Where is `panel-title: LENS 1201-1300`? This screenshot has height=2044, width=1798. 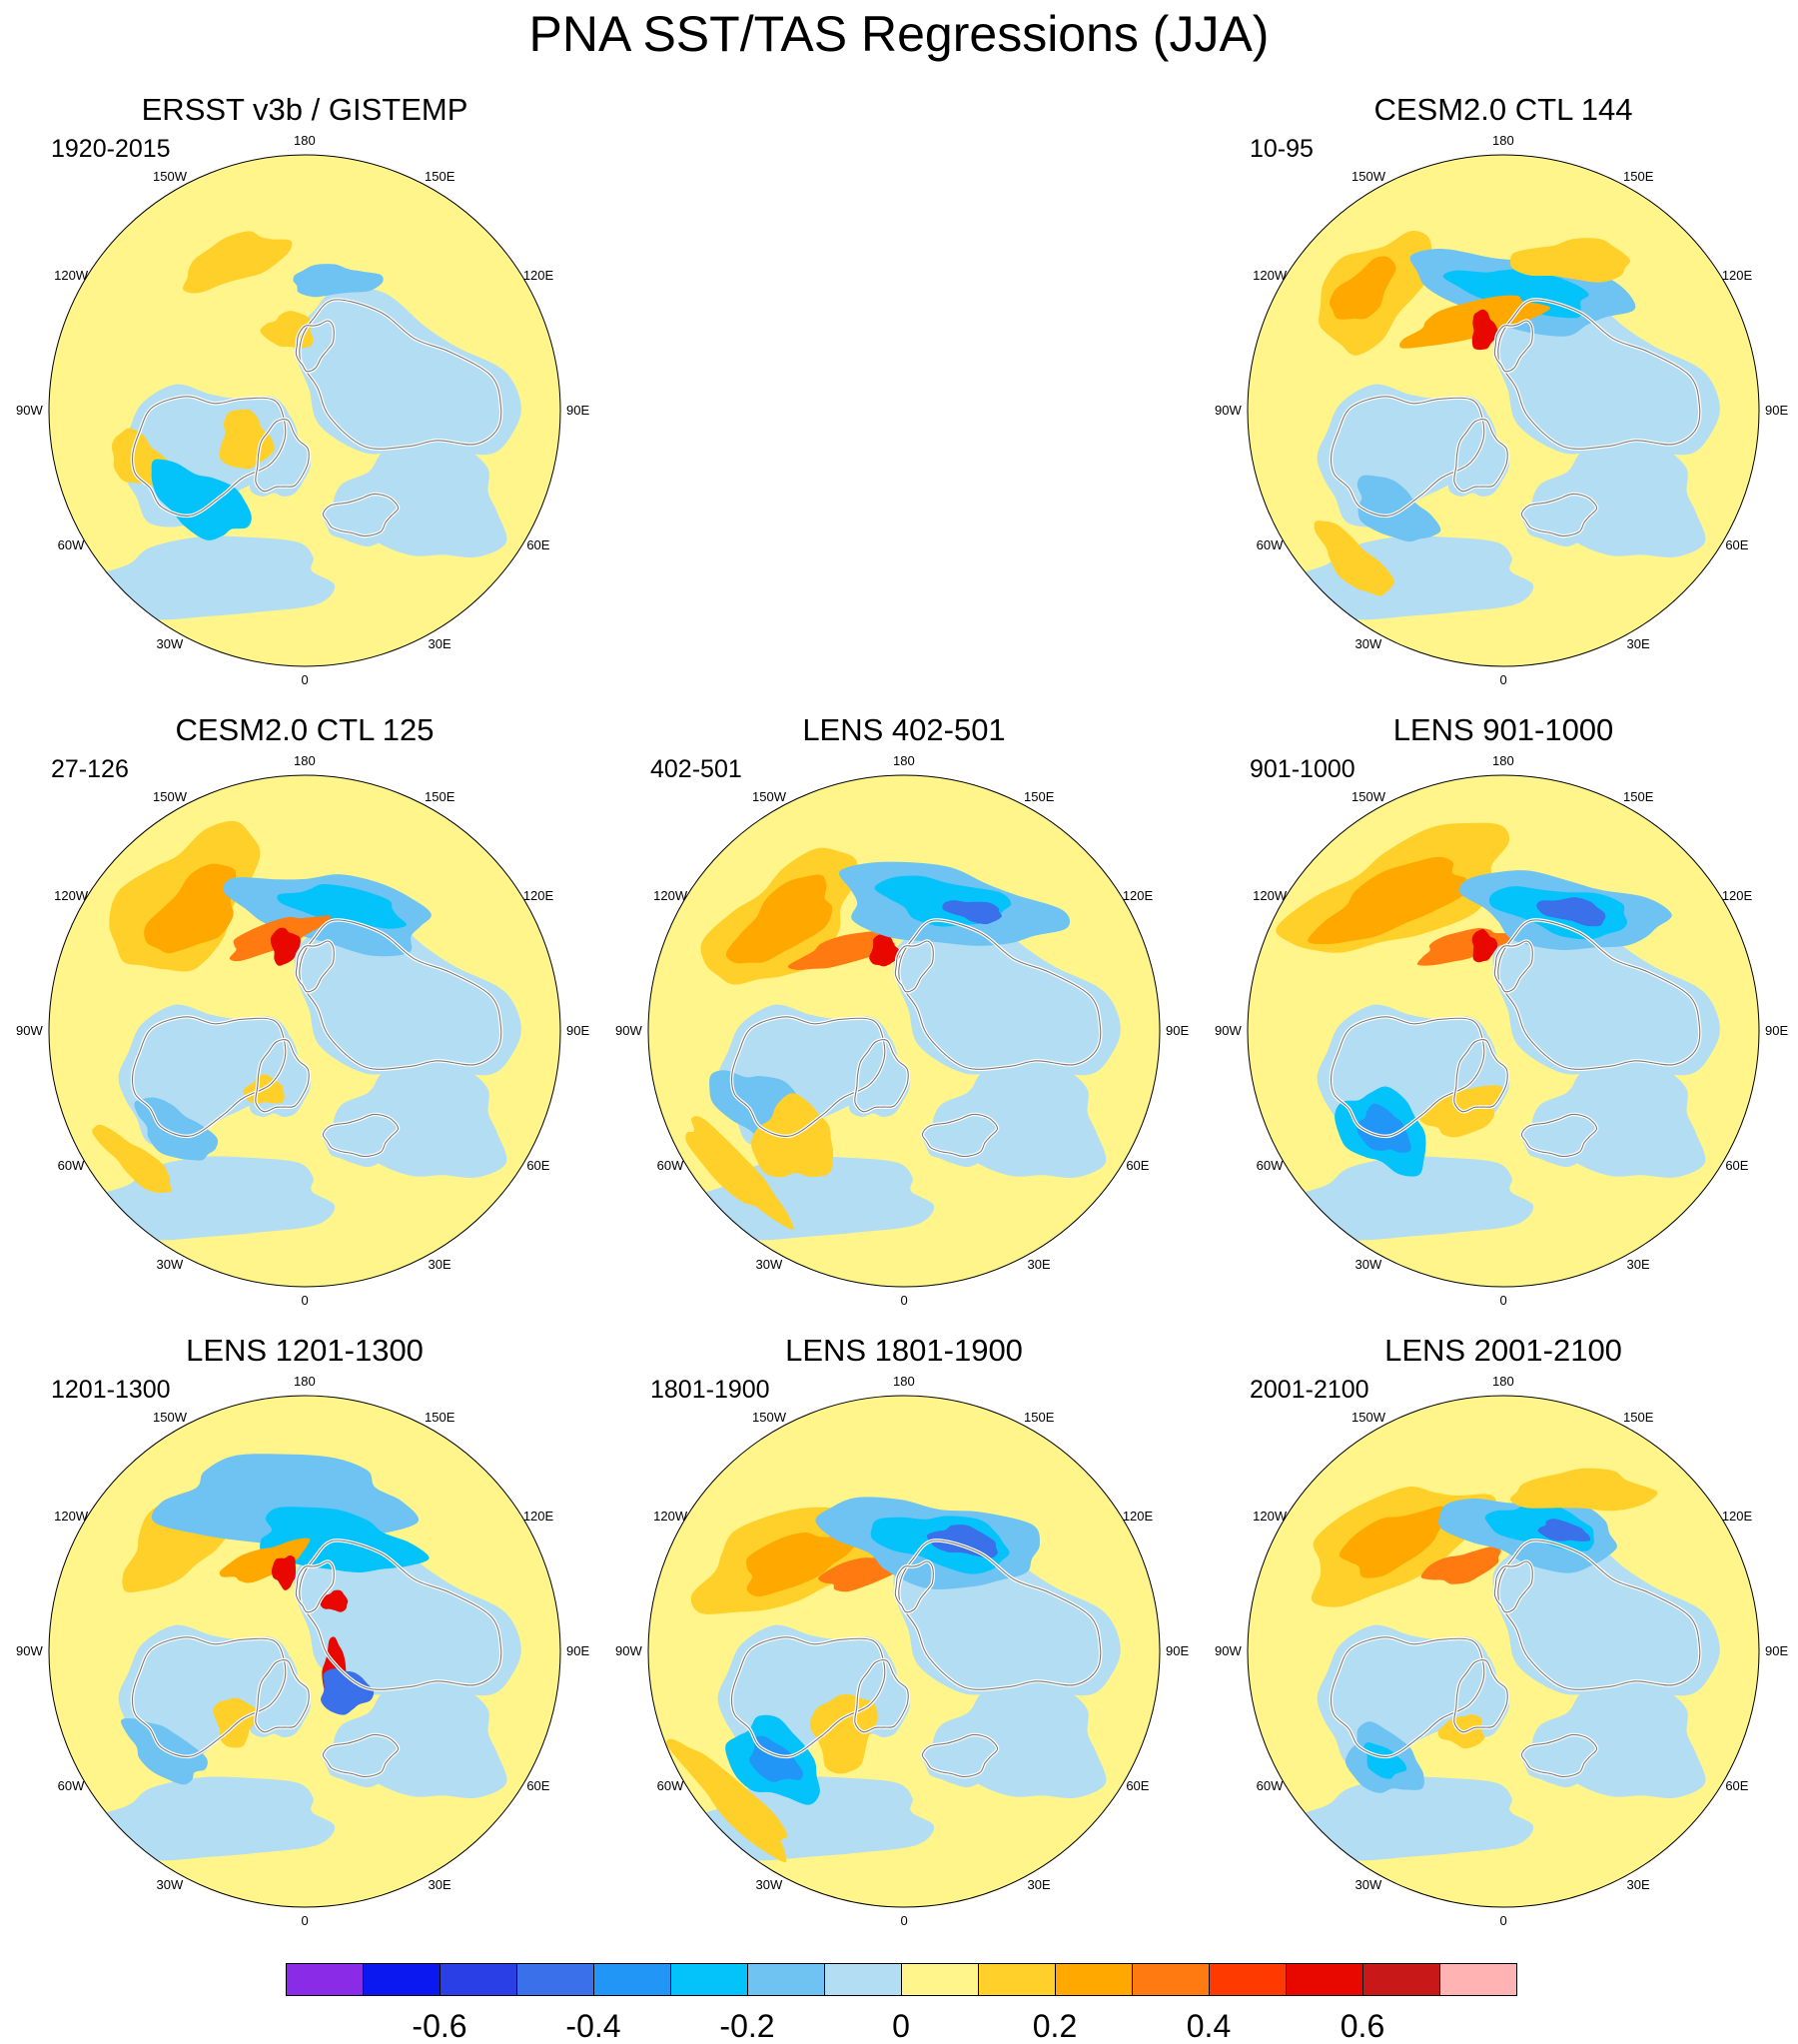
panel-title: LENS 1201-1300 is located at coordinates (305, 1350).